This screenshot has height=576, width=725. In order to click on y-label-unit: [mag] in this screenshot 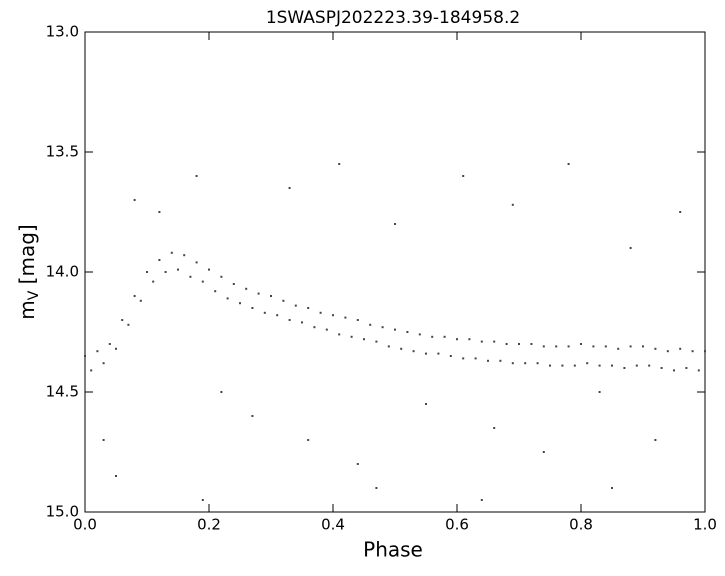, I will do `click(27, 254)`.